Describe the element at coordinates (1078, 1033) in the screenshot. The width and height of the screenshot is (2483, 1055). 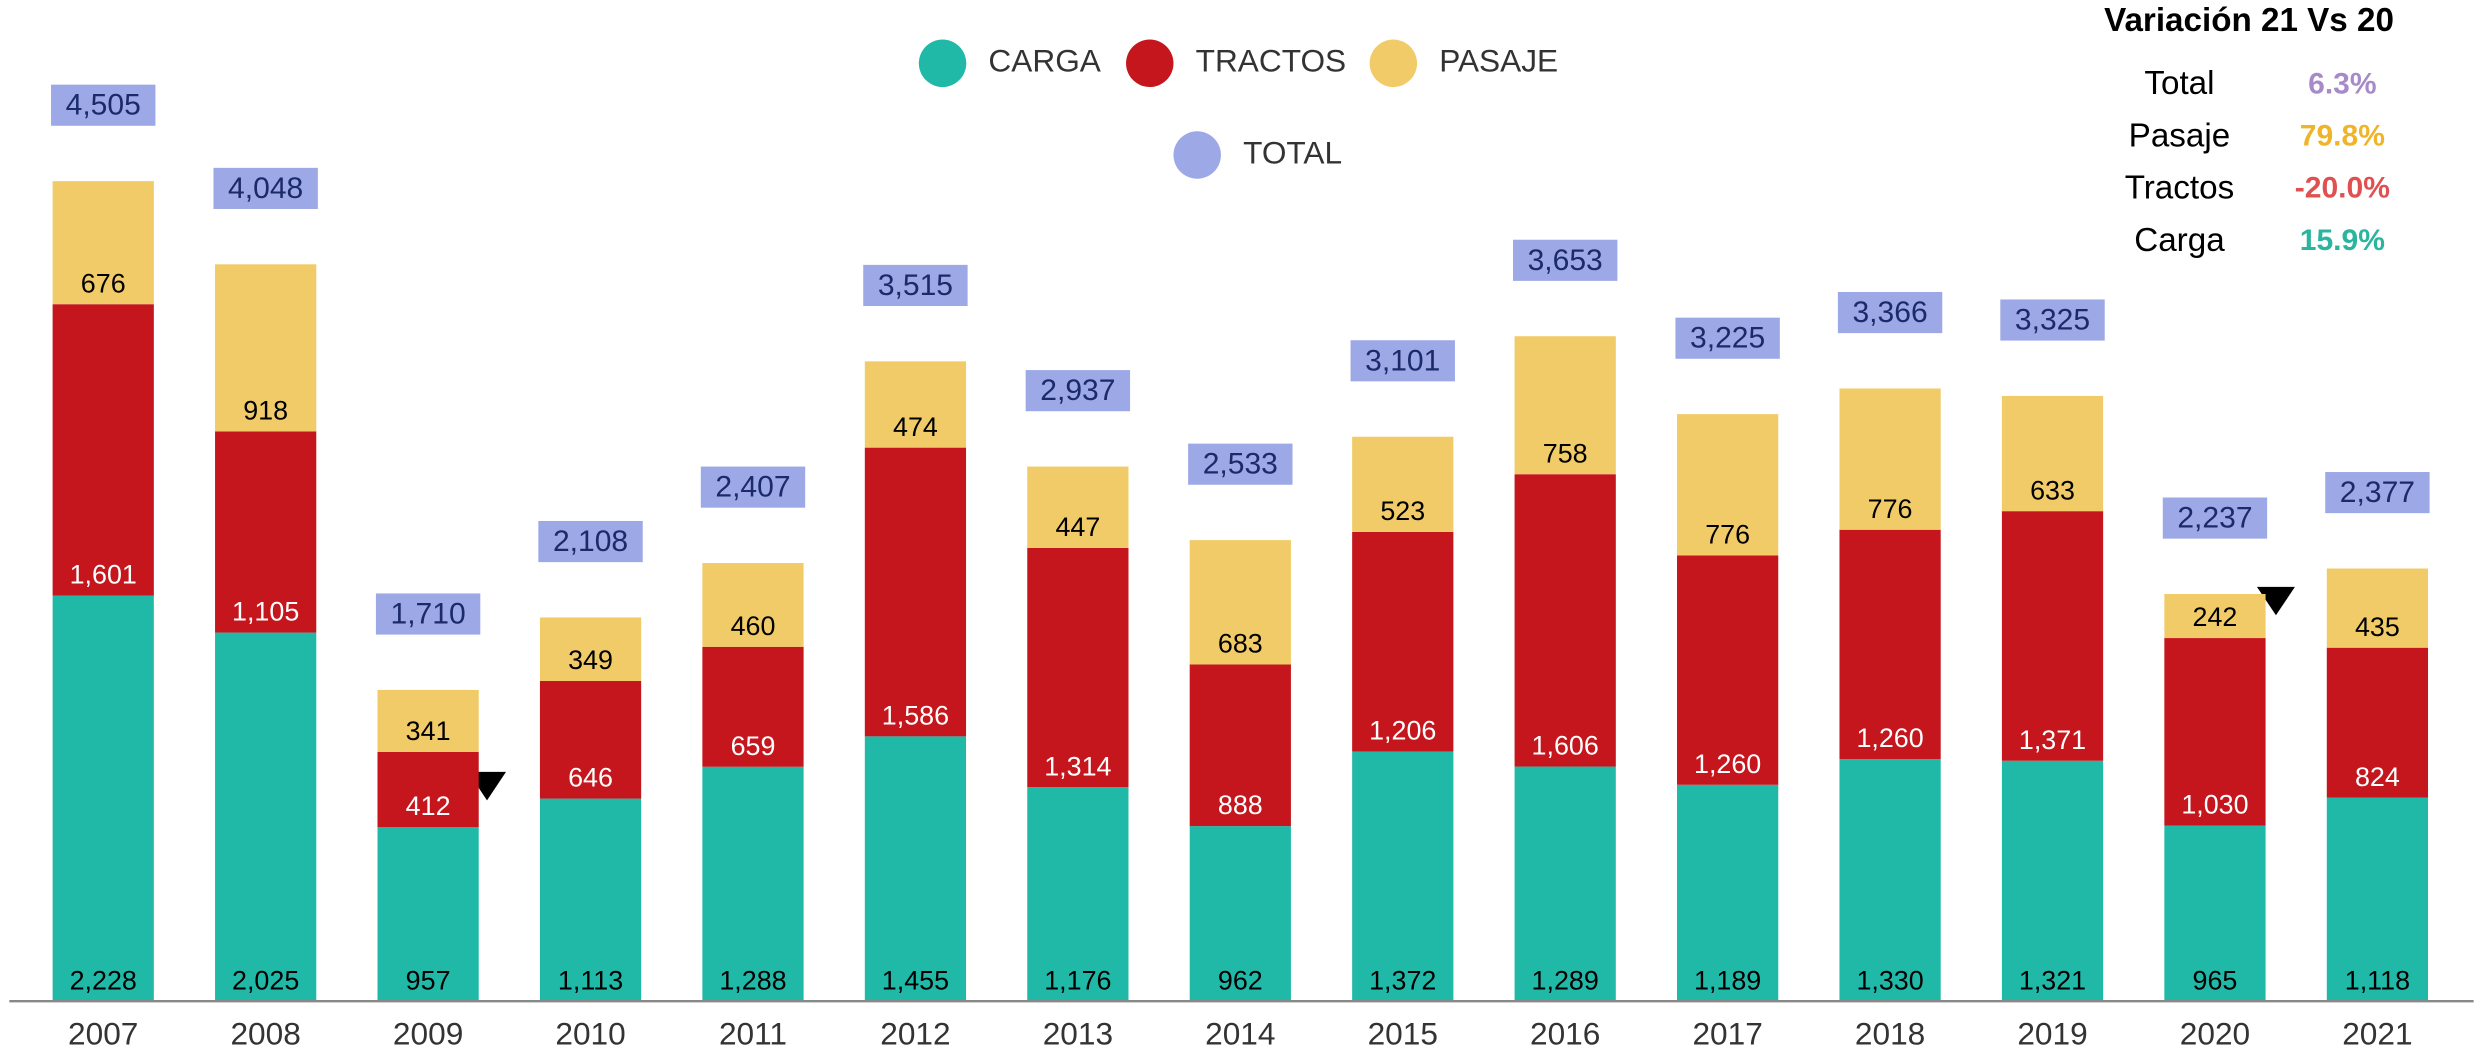
I see `x-tick-label: 2013` at that location.